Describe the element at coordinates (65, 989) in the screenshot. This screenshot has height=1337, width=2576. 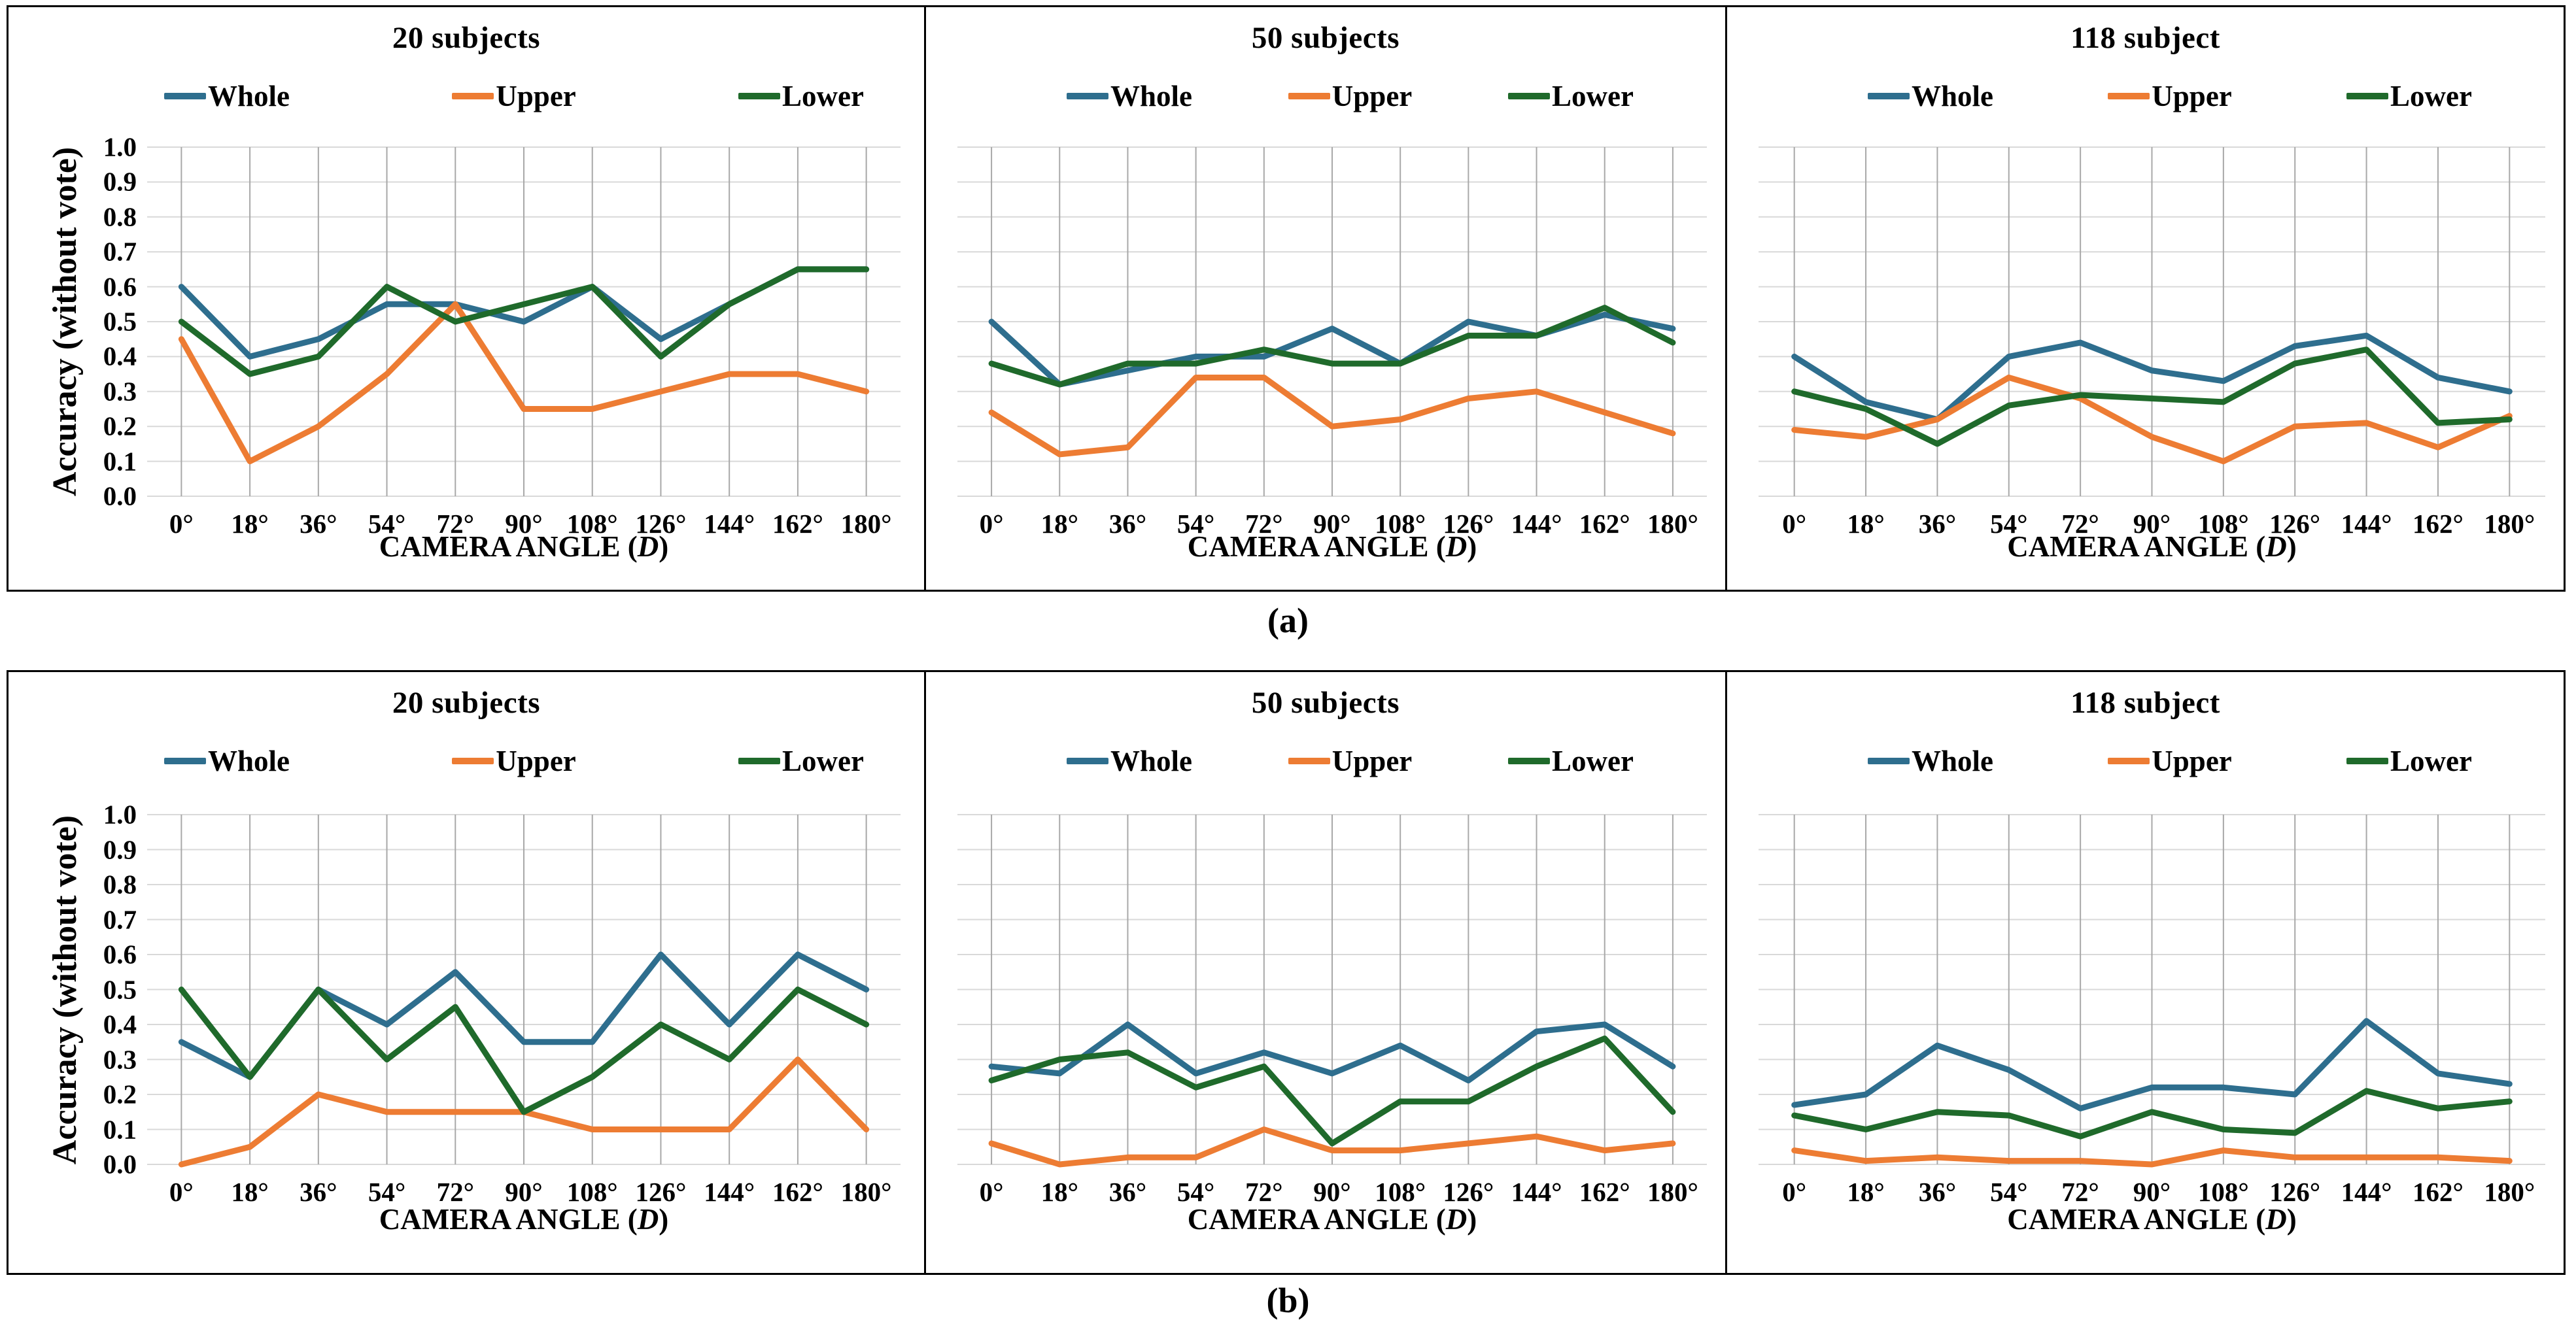
I see `y-axis-label: Accuracy (without vote)` at that location.